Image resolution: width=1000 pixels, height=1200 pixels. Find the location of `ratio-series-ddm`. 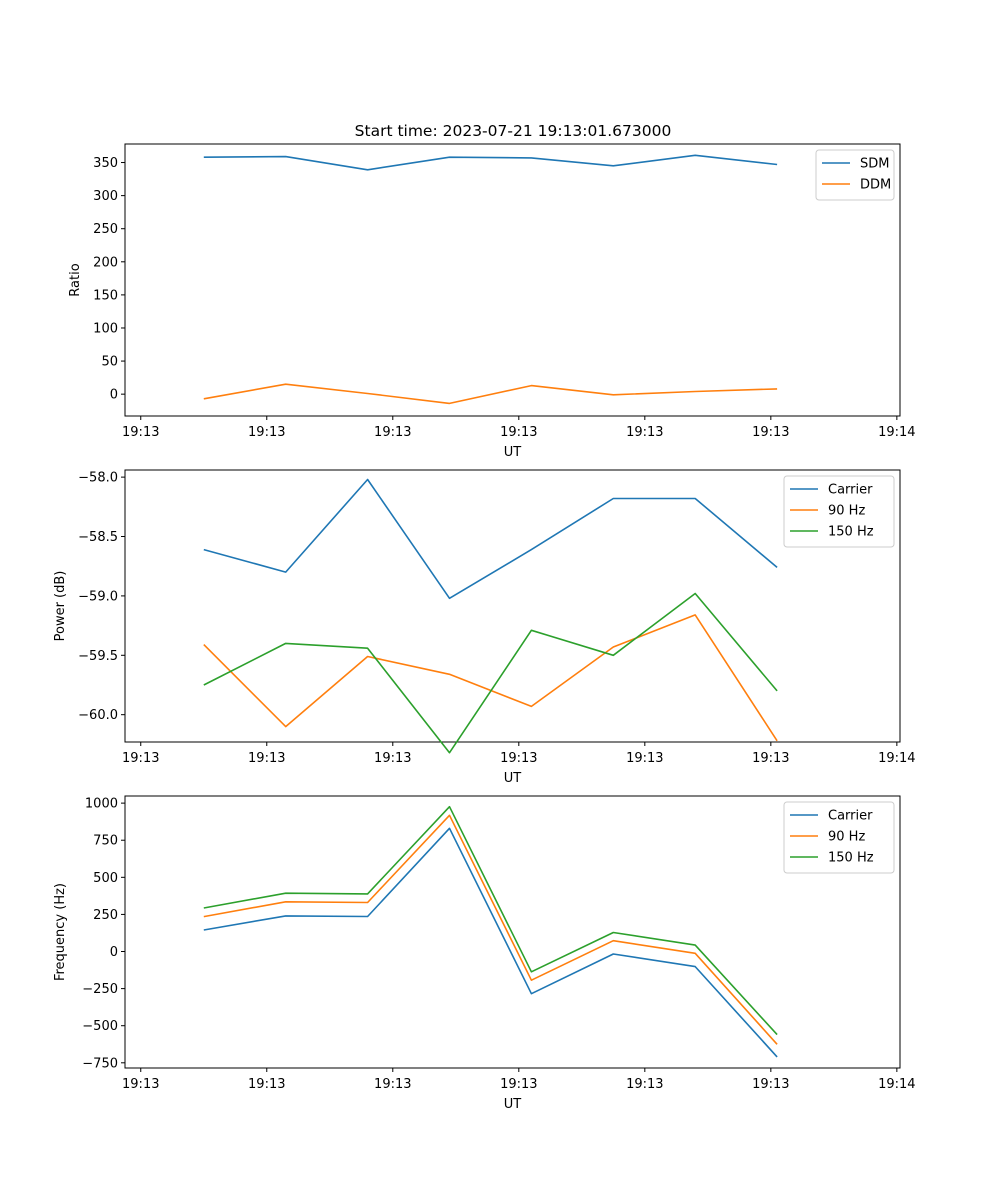

ratio-series-ddm is located at coordinates (490, 394).